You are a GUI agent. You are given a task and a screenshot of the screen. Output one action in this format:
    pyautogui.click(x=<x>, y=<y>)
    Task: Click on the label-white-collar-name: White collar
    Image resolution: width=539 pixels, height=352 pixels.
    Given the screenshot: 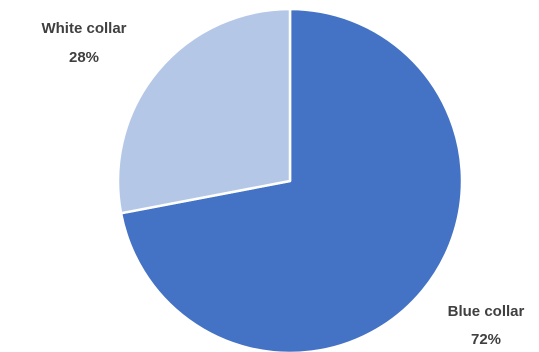 What is the action you would take?
    pyautogui.click(x=83, y=28)
    